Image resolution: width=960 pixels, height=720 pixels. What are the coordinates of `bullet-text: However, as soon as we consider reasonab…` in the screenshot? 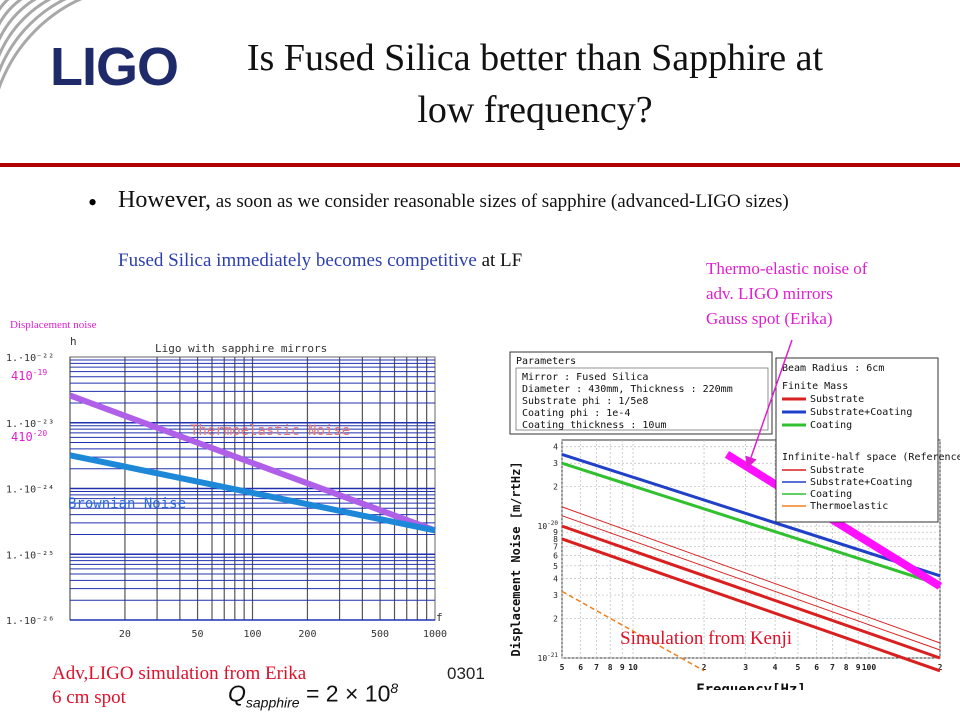 It's located at (478, 201).